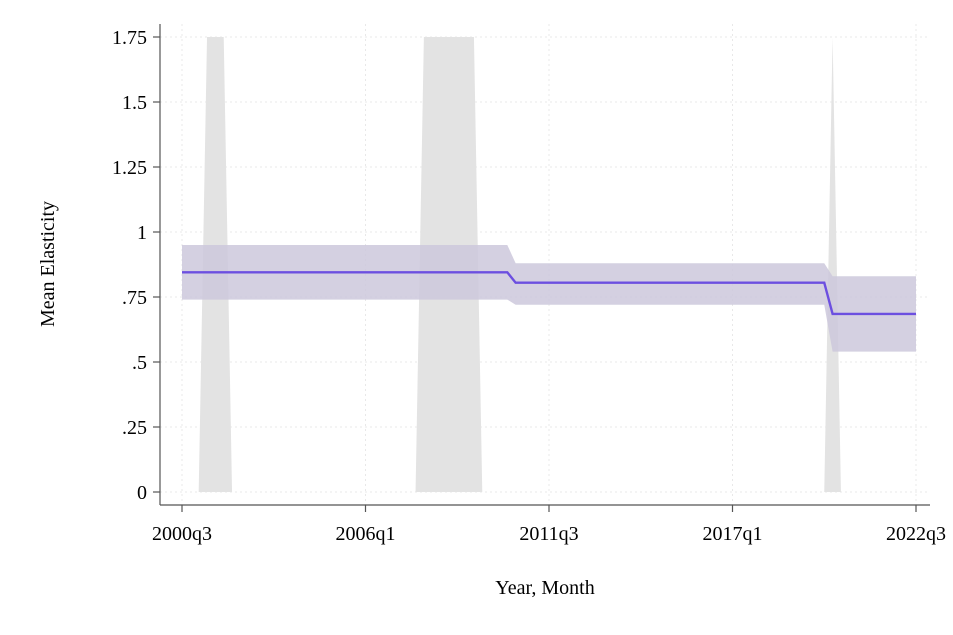 Image resolution: width=953 pixels, height=635 pixels. I want to click on mean-elasticity-line, so click(549, 293).